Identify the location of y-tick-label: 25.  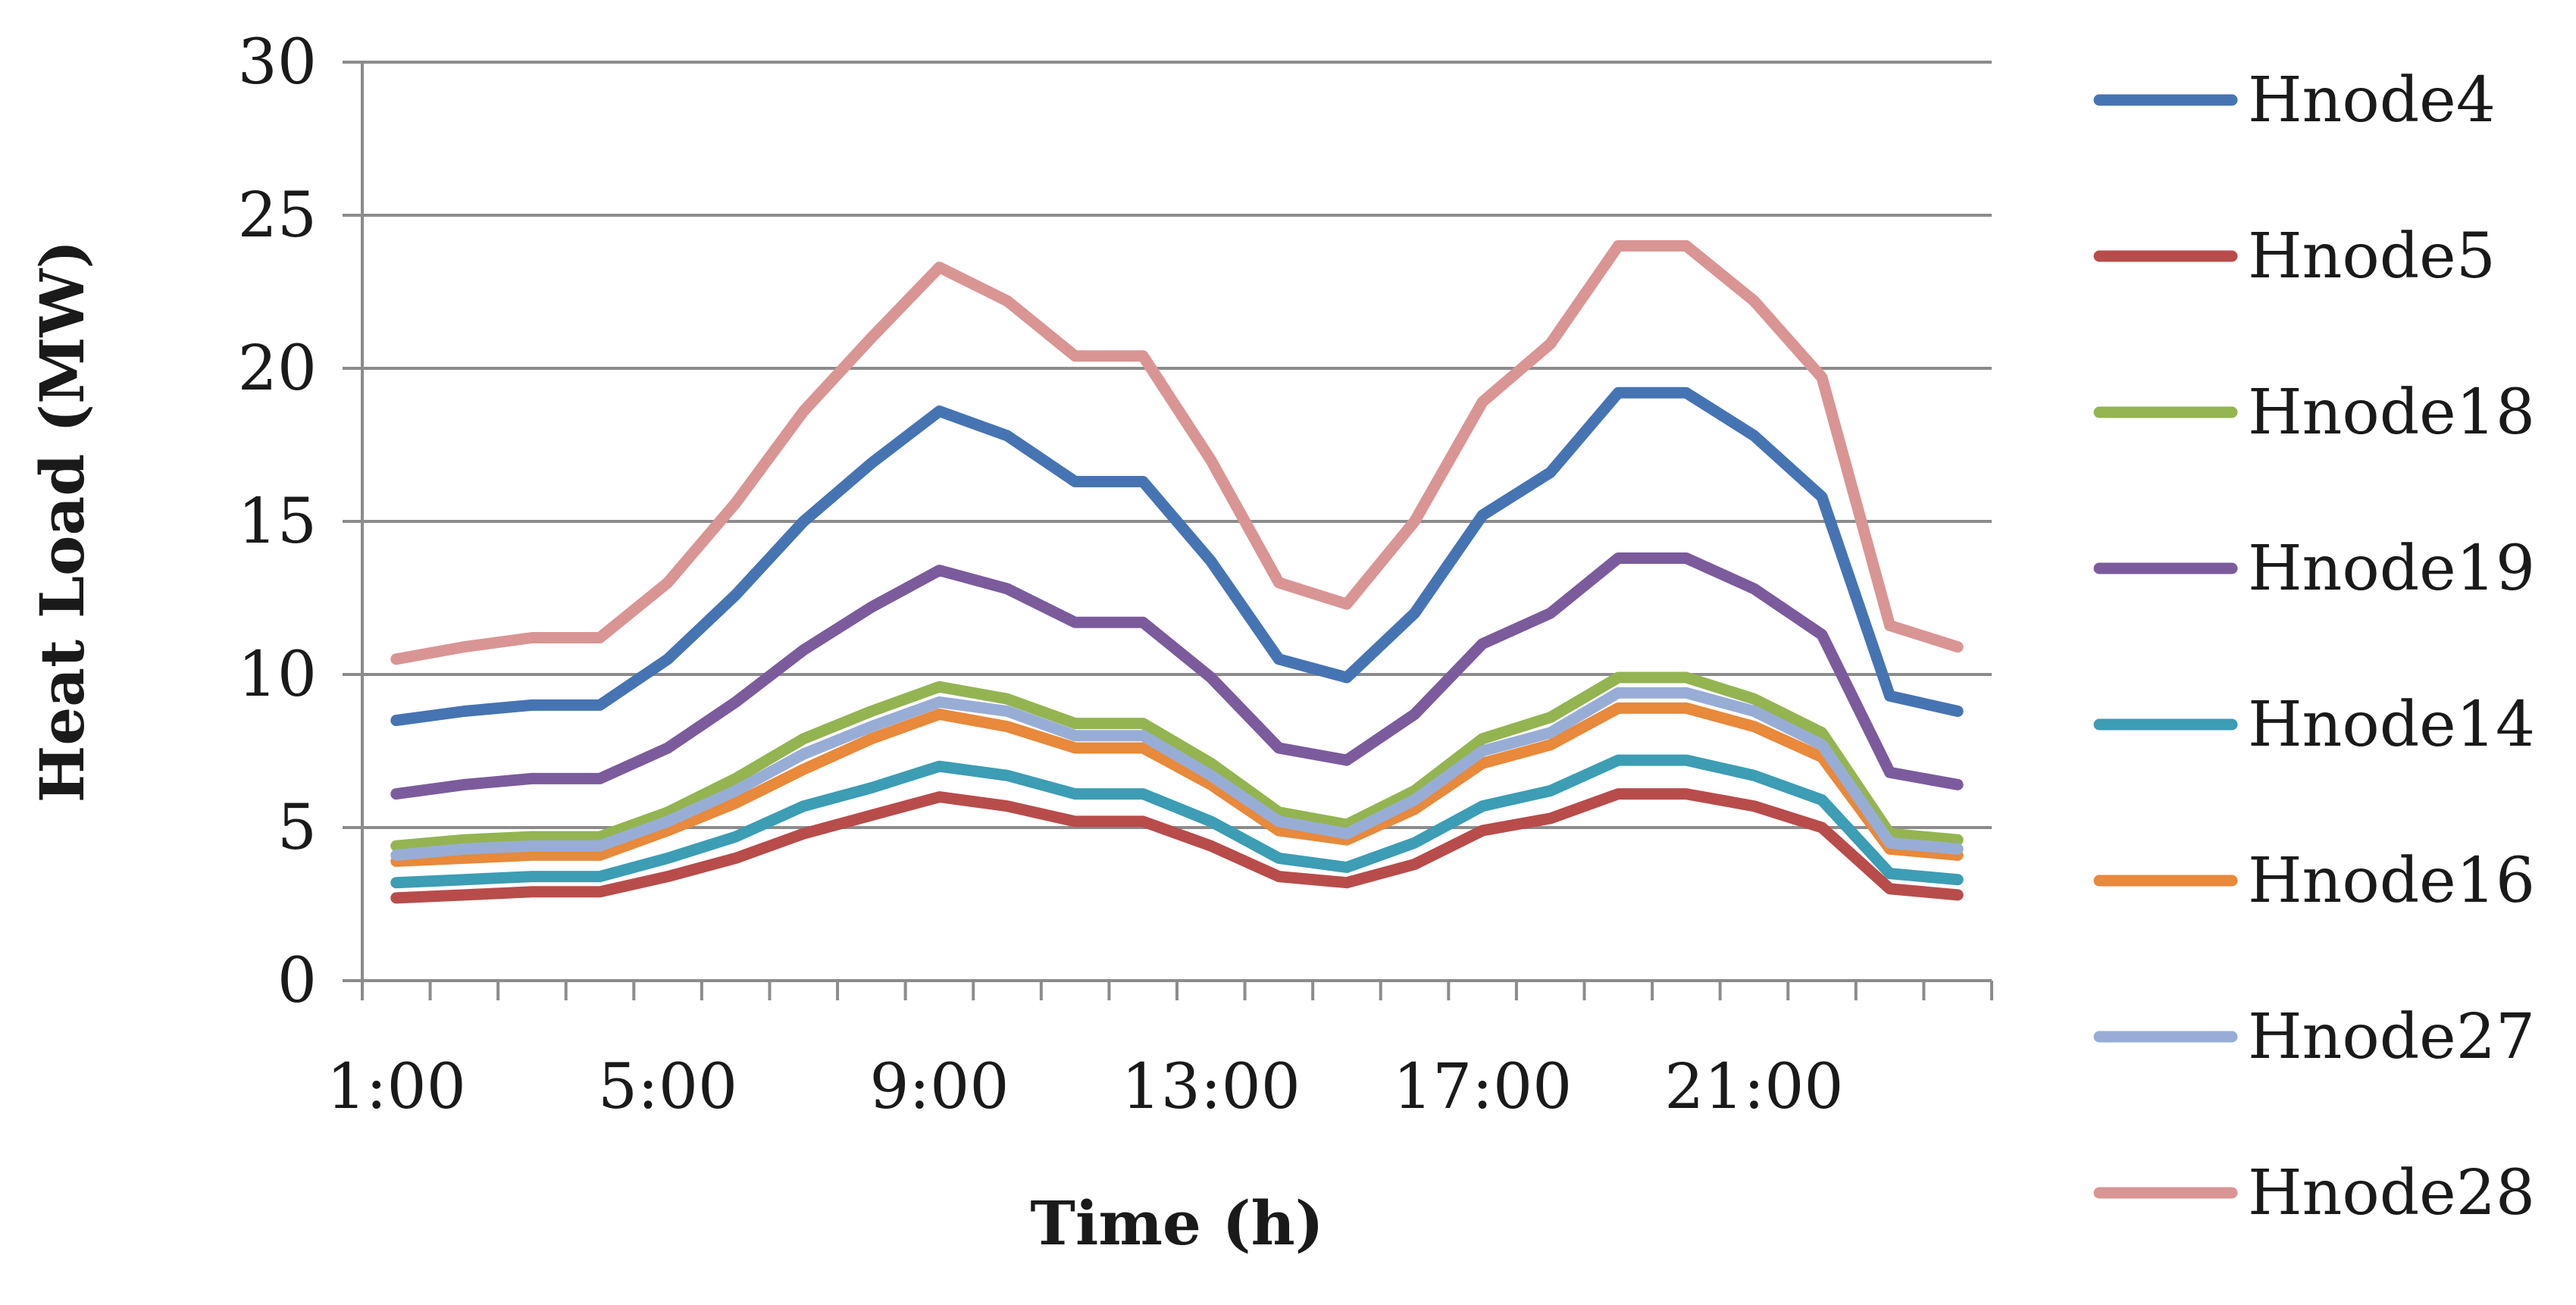
(278, 216).